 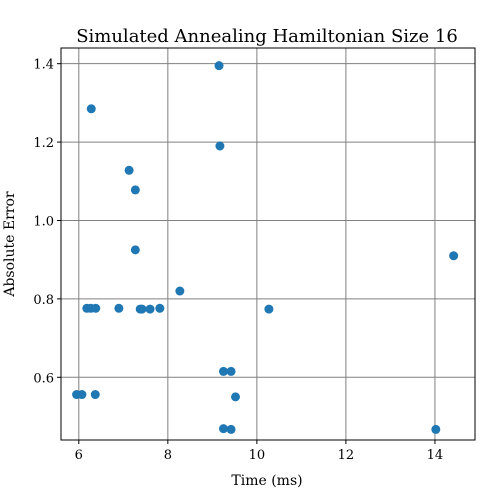 I want to click on x-tick-label: 6, so click(x=79, y=455).